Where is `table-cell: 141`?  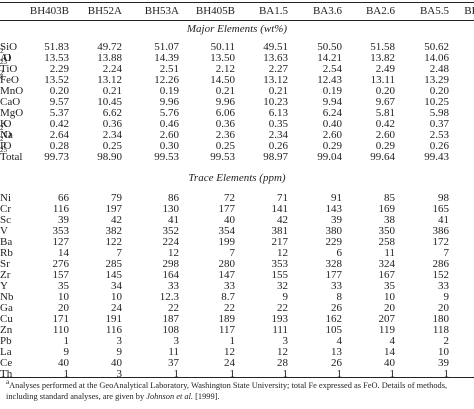
table-cell: 141 is located at coordinates (280, 209).